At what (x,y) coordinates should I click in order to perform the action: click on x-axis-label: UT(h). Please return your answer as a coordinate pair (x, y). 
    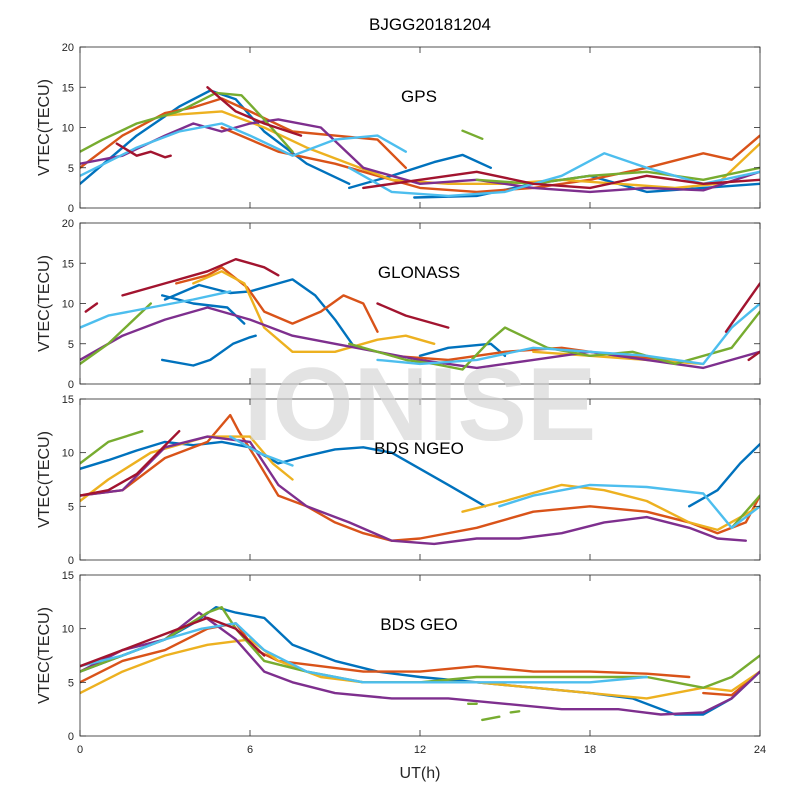
    Looking at the image, I should click on (420, 773).